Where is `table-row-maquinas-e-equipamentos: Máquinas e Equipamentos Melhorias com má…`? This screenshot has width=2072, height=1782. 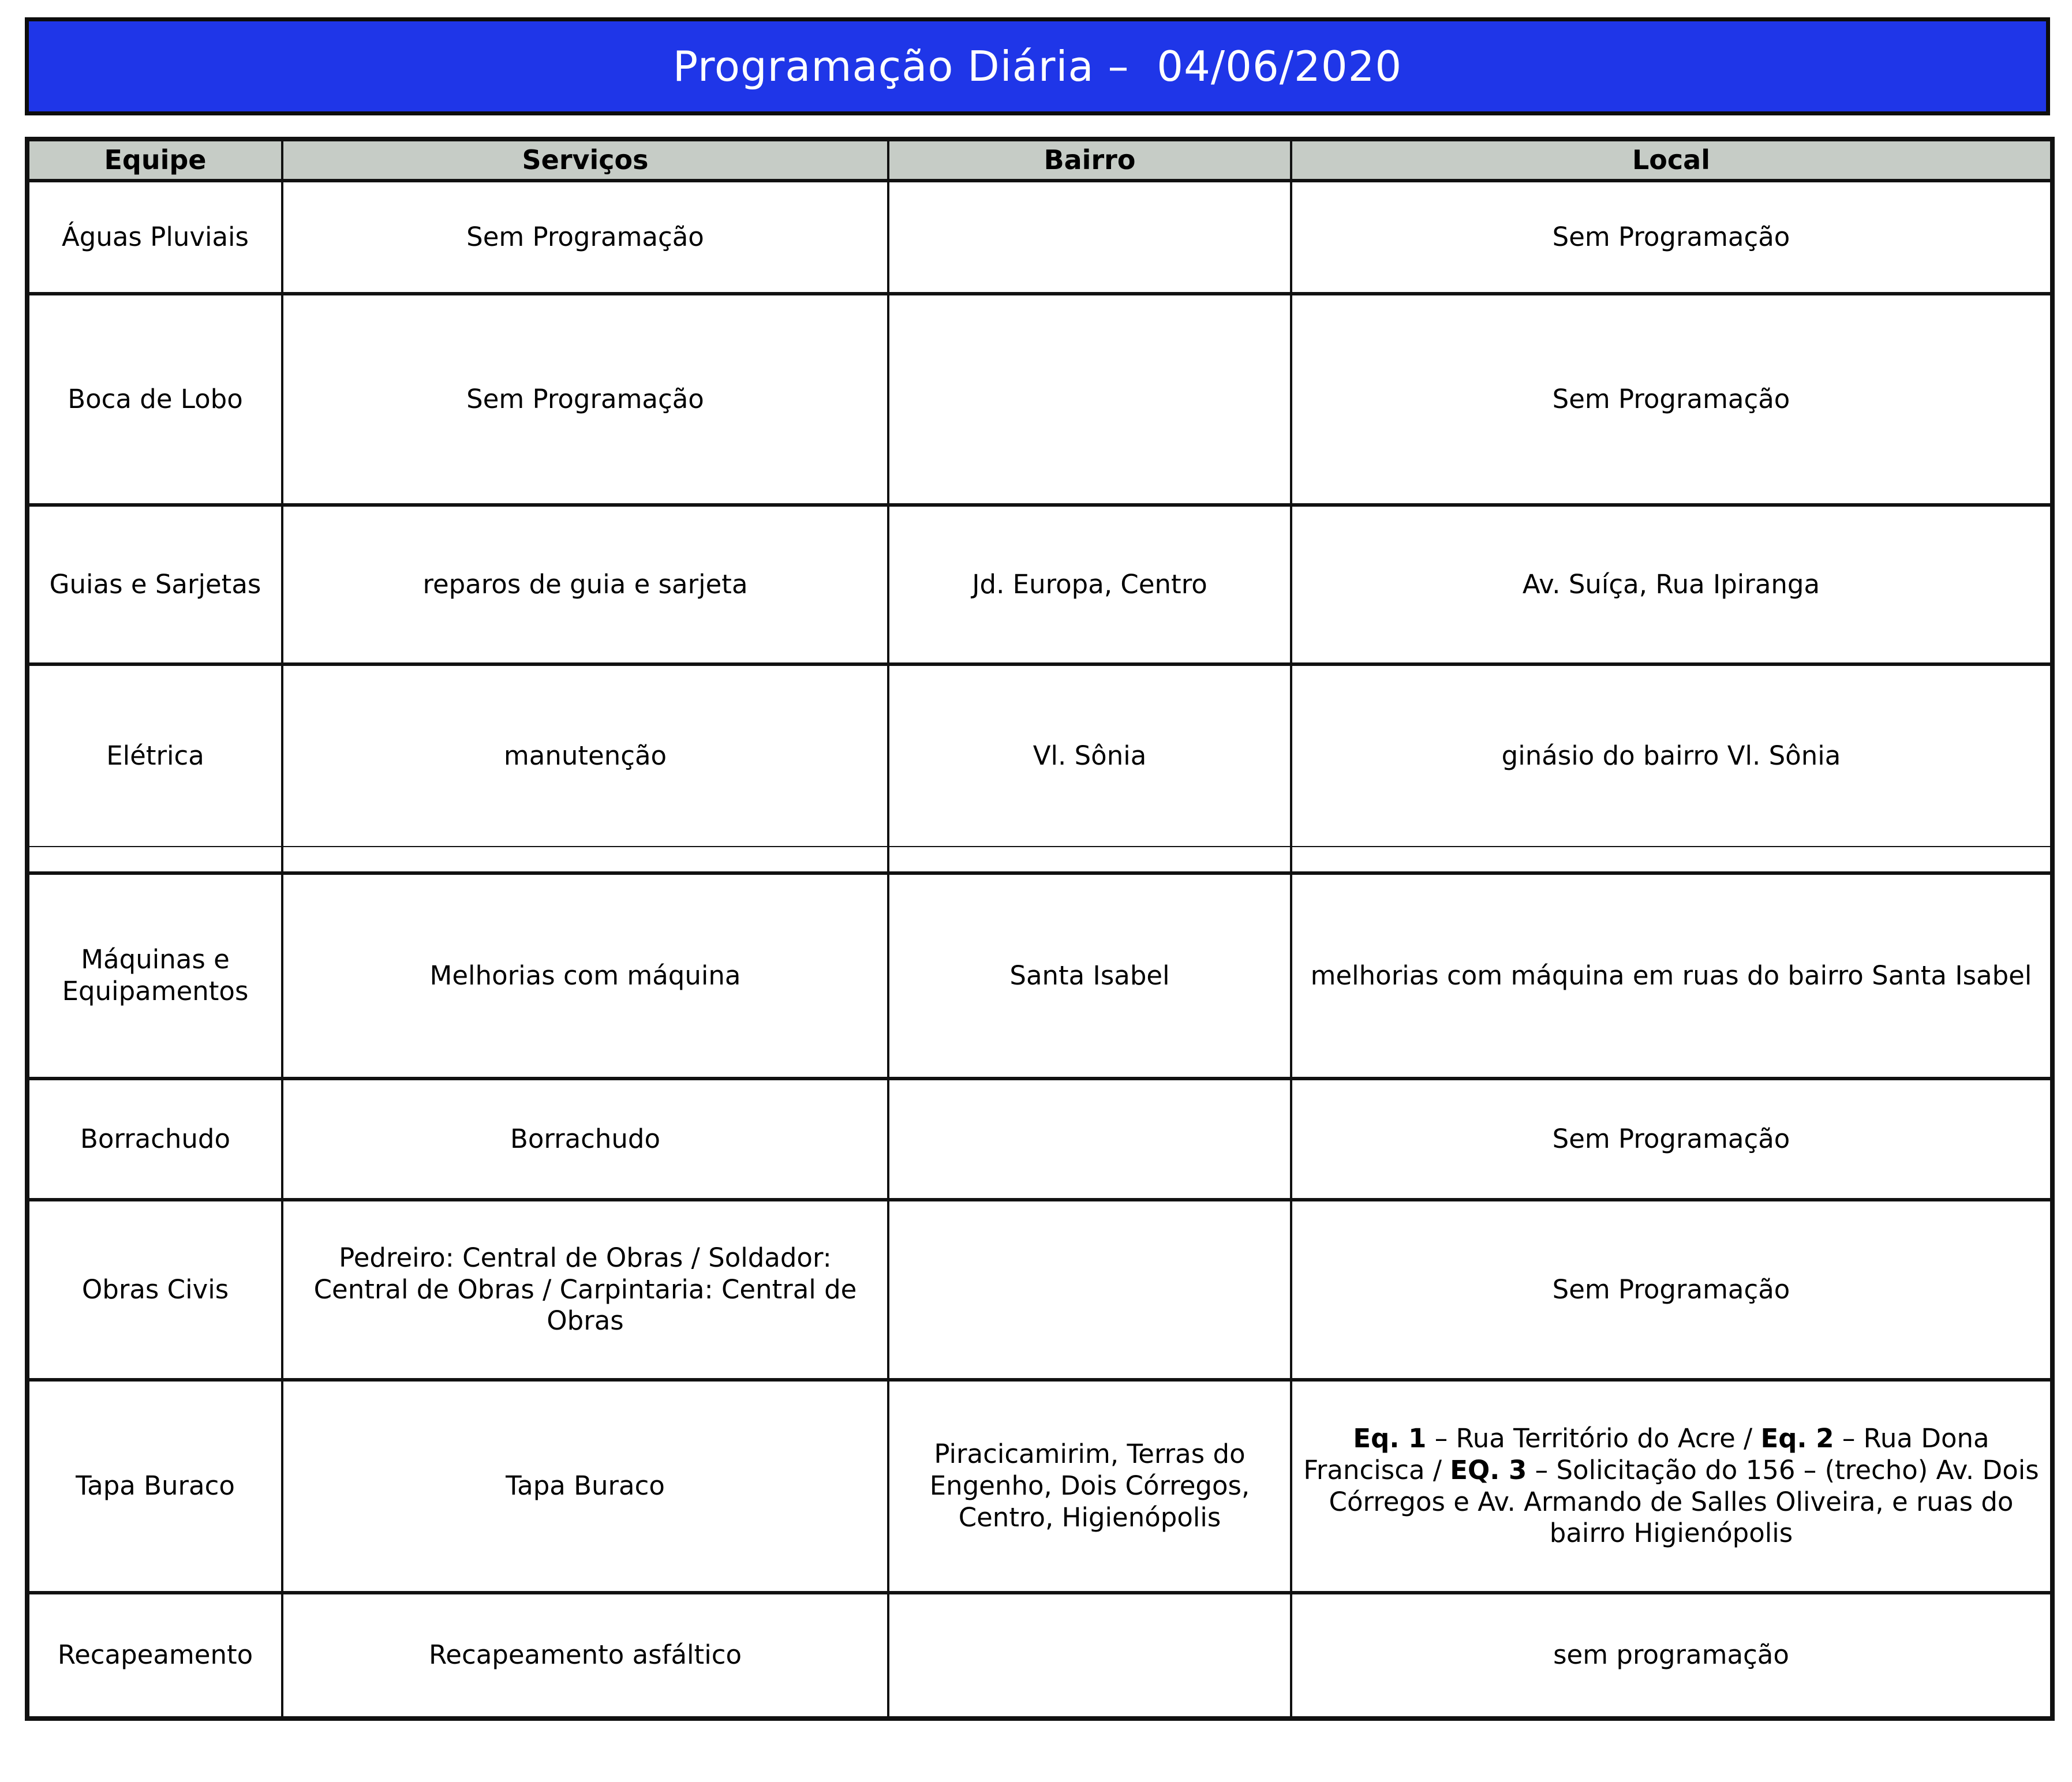
table-row-maquinas-e-equipamentos: Máquinas e Equipamentos Melhorias com má… is located at coordinates (1040, 977).